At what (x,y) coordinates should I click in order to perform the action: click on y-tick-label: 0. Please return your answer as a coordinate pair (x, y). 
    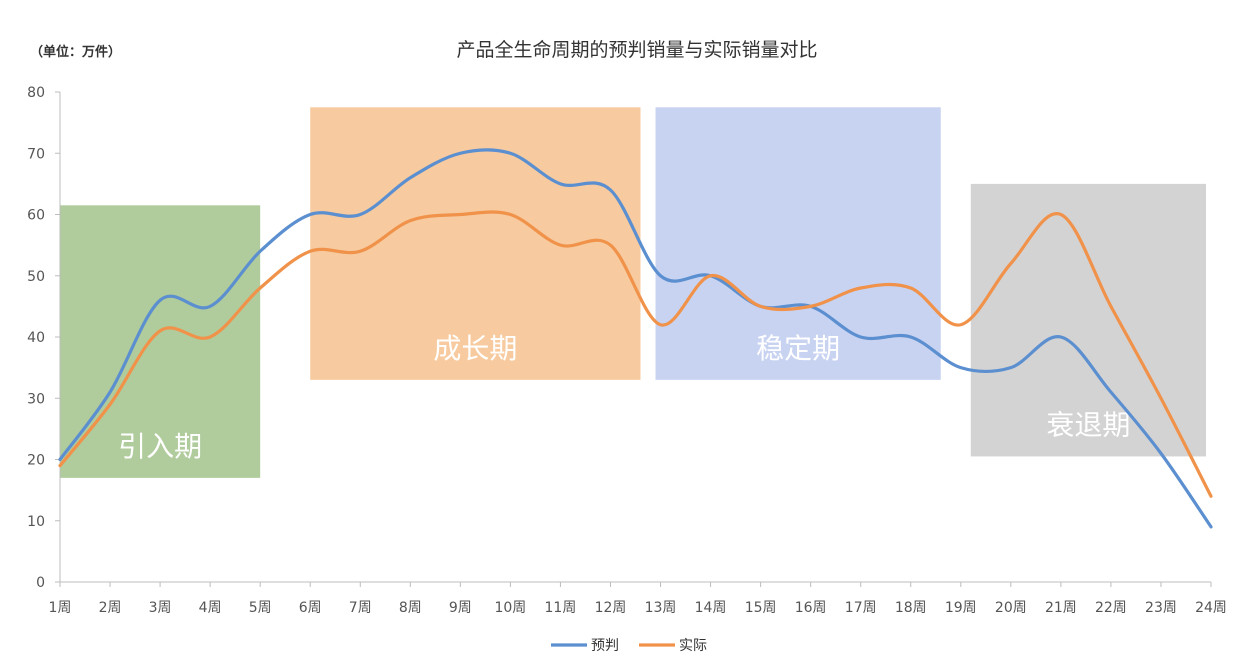
    Looking at the image, I should click on (40, 583).